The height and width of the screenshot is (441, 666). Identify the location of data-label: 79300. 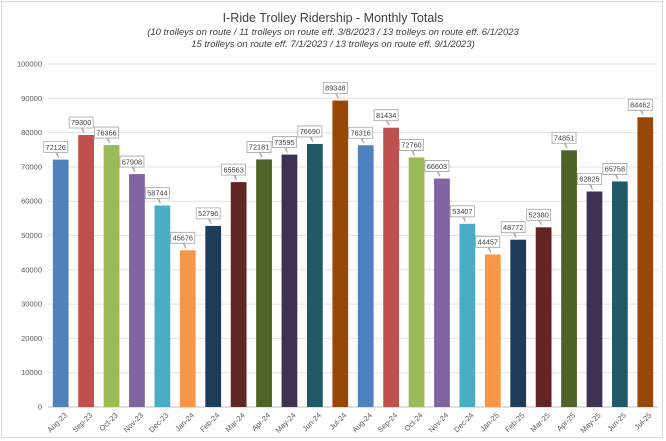
(81, 122).